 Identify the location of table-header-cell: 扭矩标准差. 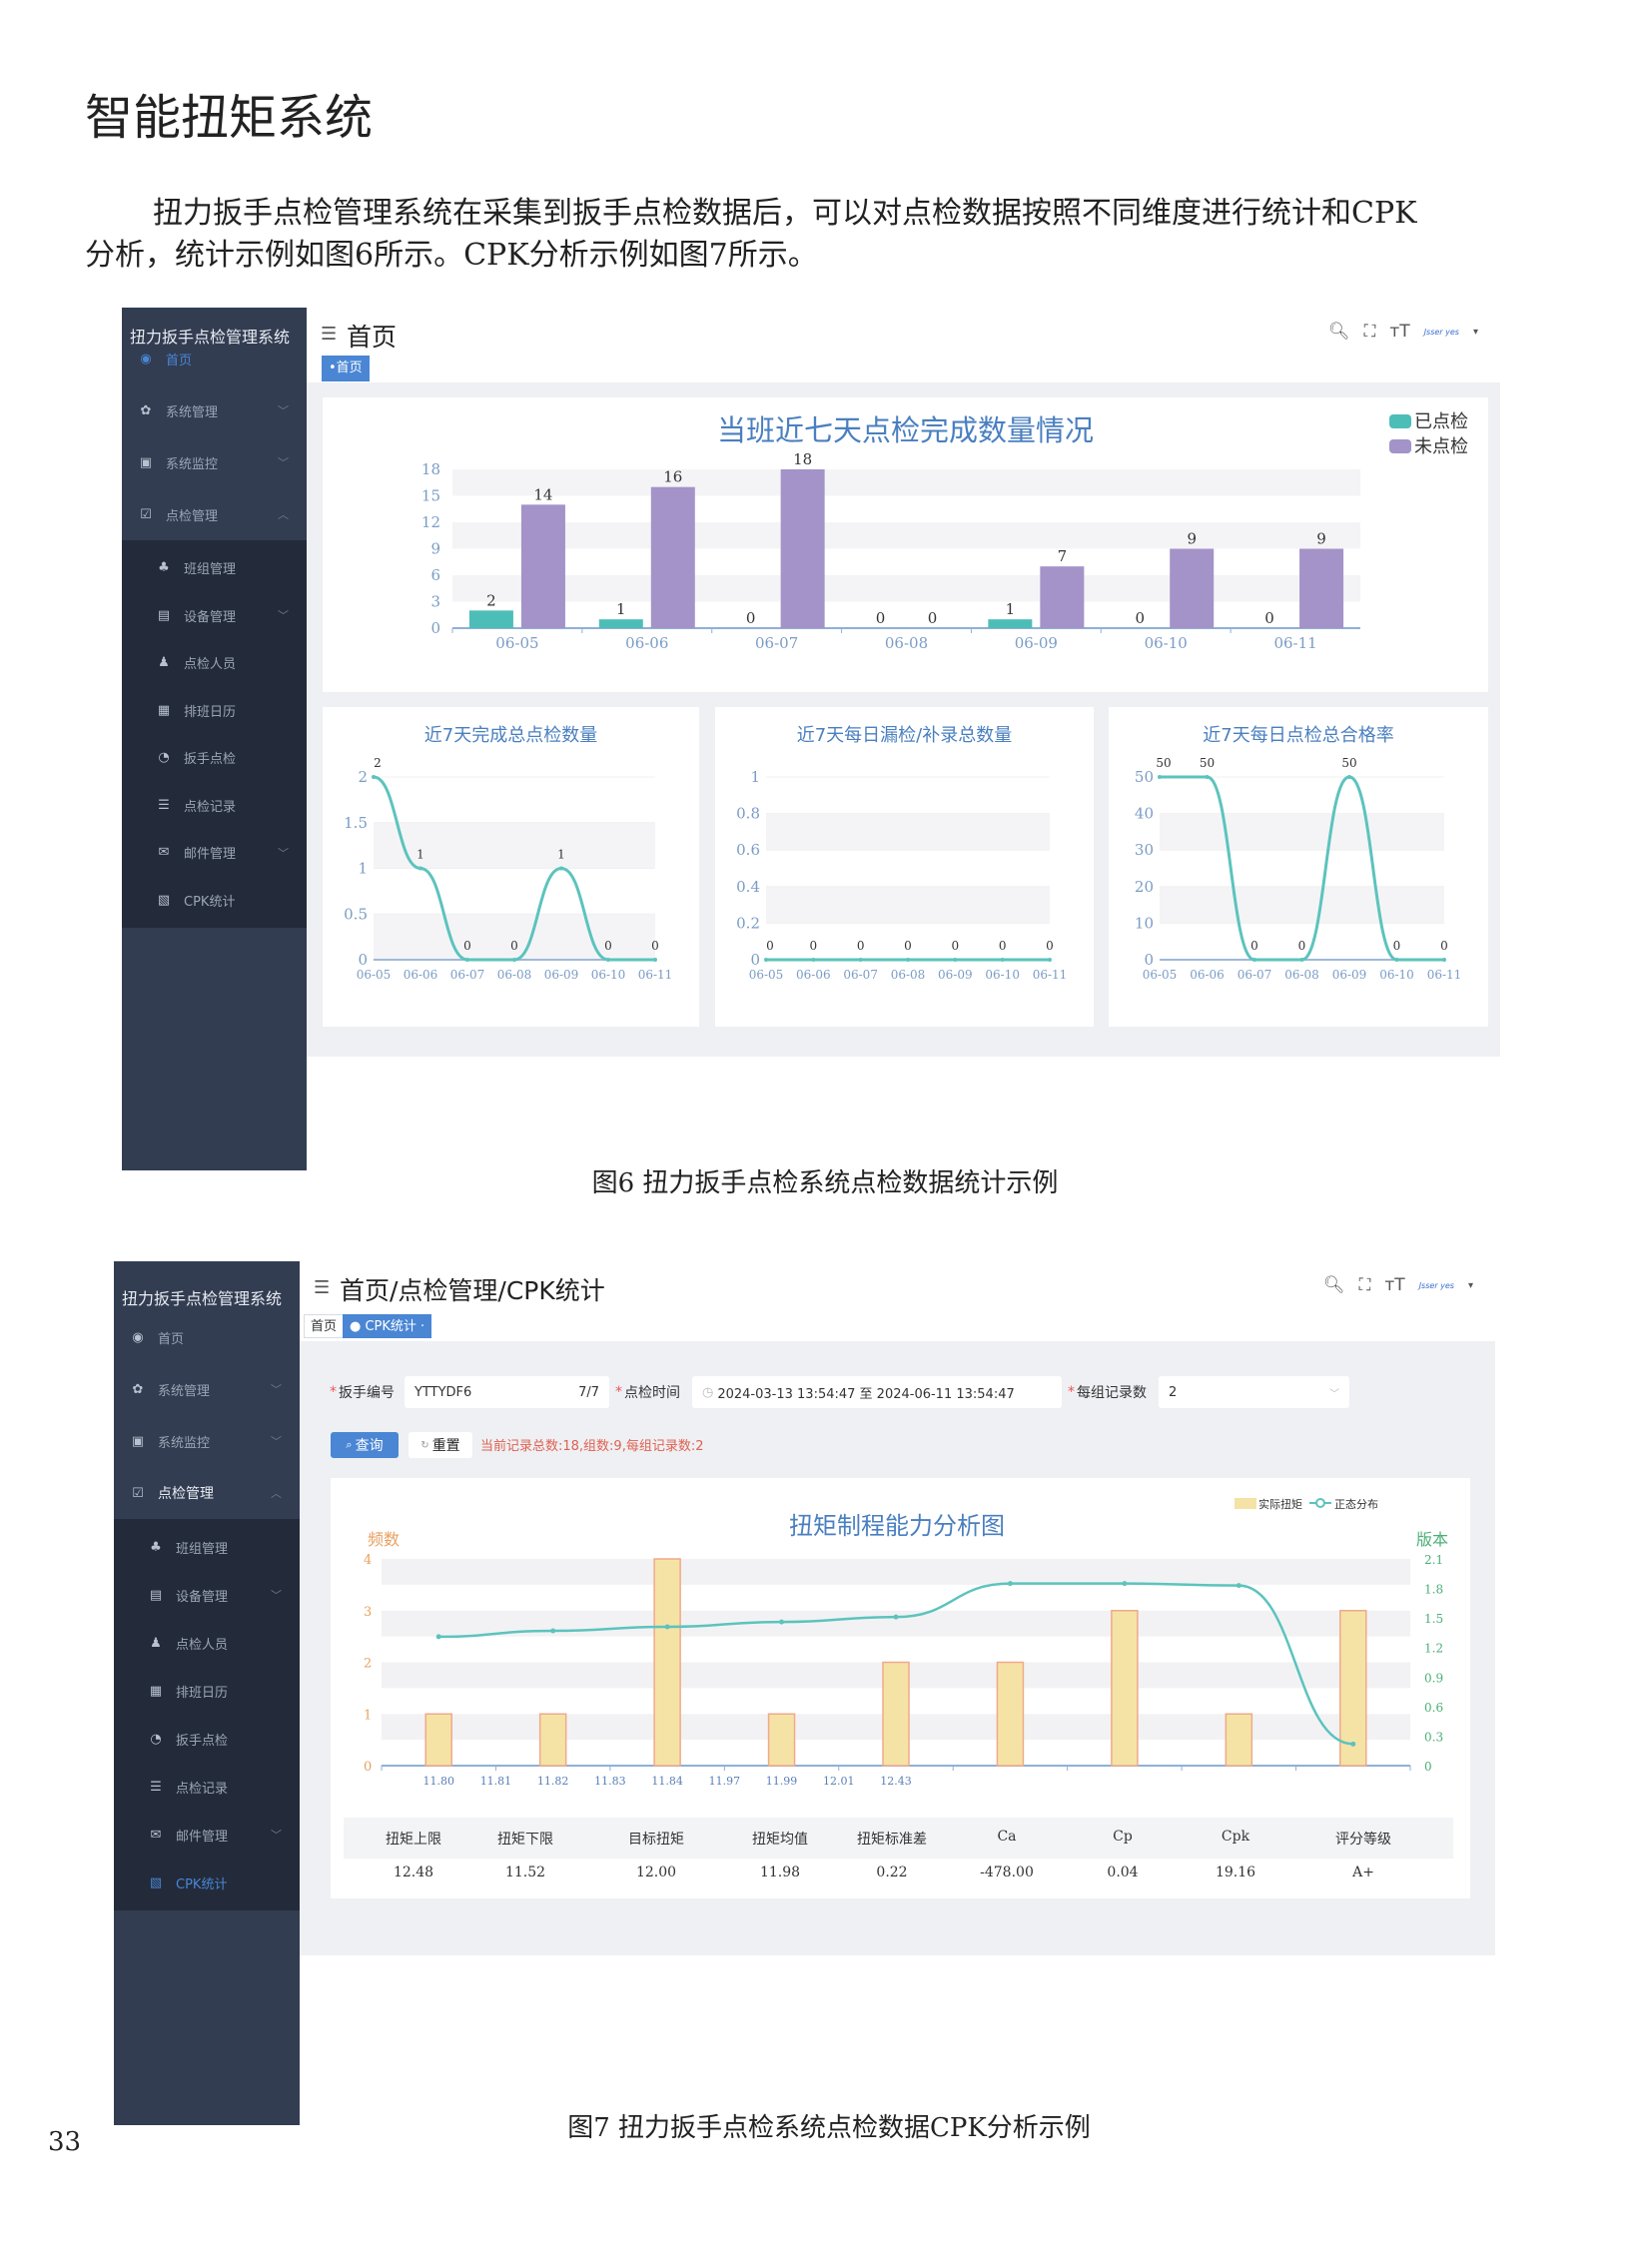
(892, 1840).